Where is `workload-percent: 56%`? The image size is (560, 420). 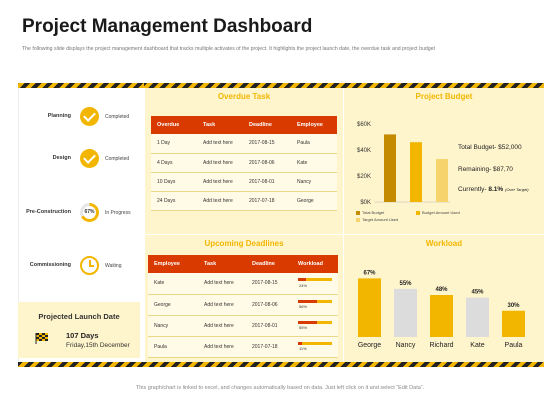 workload-percent: 56% is located at coordinates (303, 307).